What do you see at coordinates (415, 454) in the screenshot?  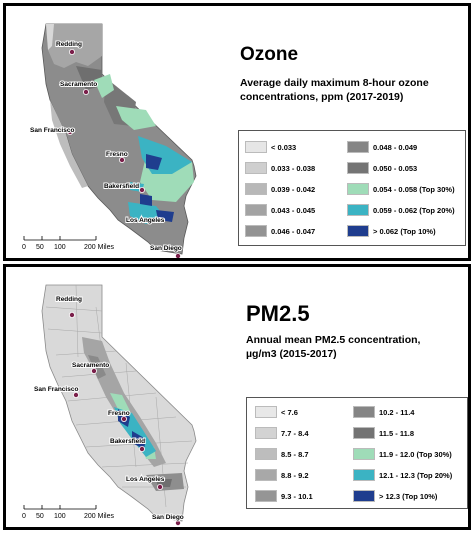 I see `legend-label: 11.9 - 12.0 (Top 30%)` at bounding box center [415, 454].